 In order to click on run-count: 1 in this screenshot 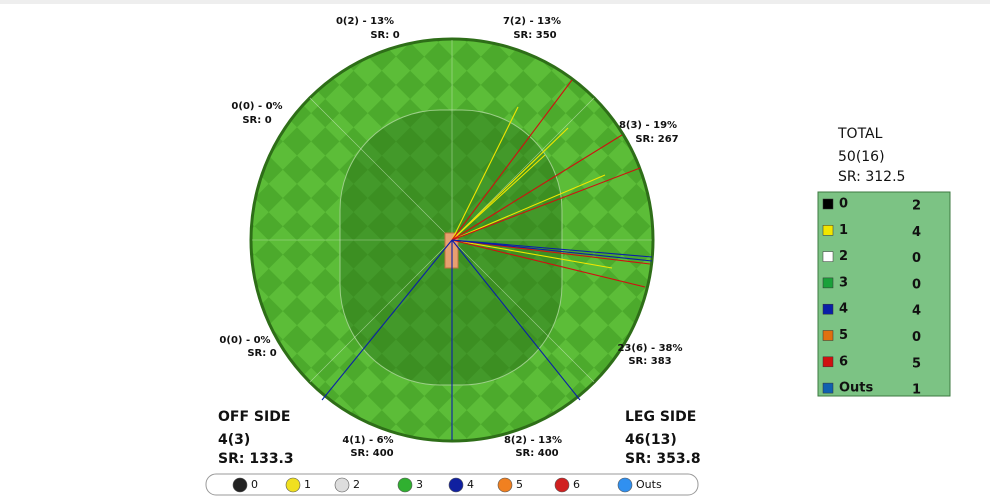, I will do `click(916, 390)`.